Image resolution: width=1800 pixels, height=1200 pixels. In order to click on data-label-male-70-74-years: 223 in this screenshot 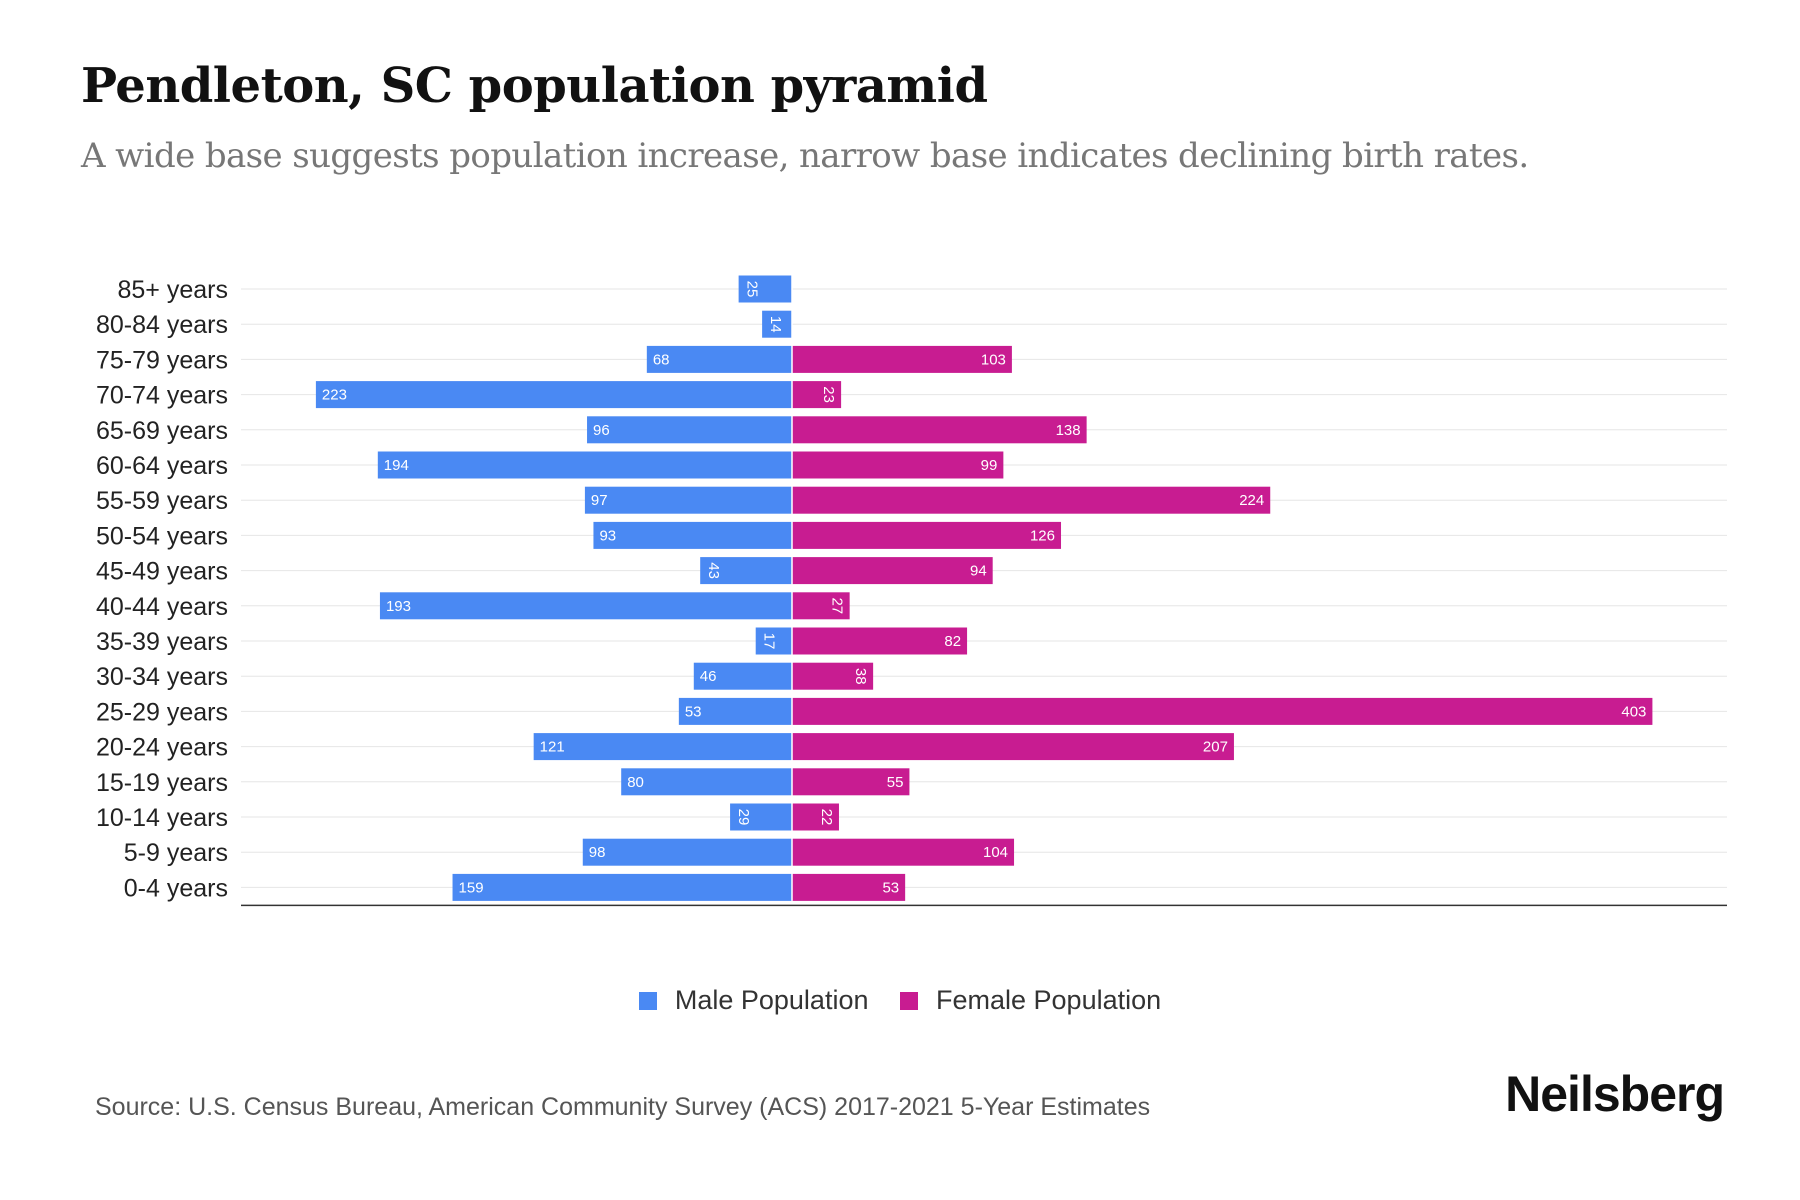, I will do `click(334, 395)`.